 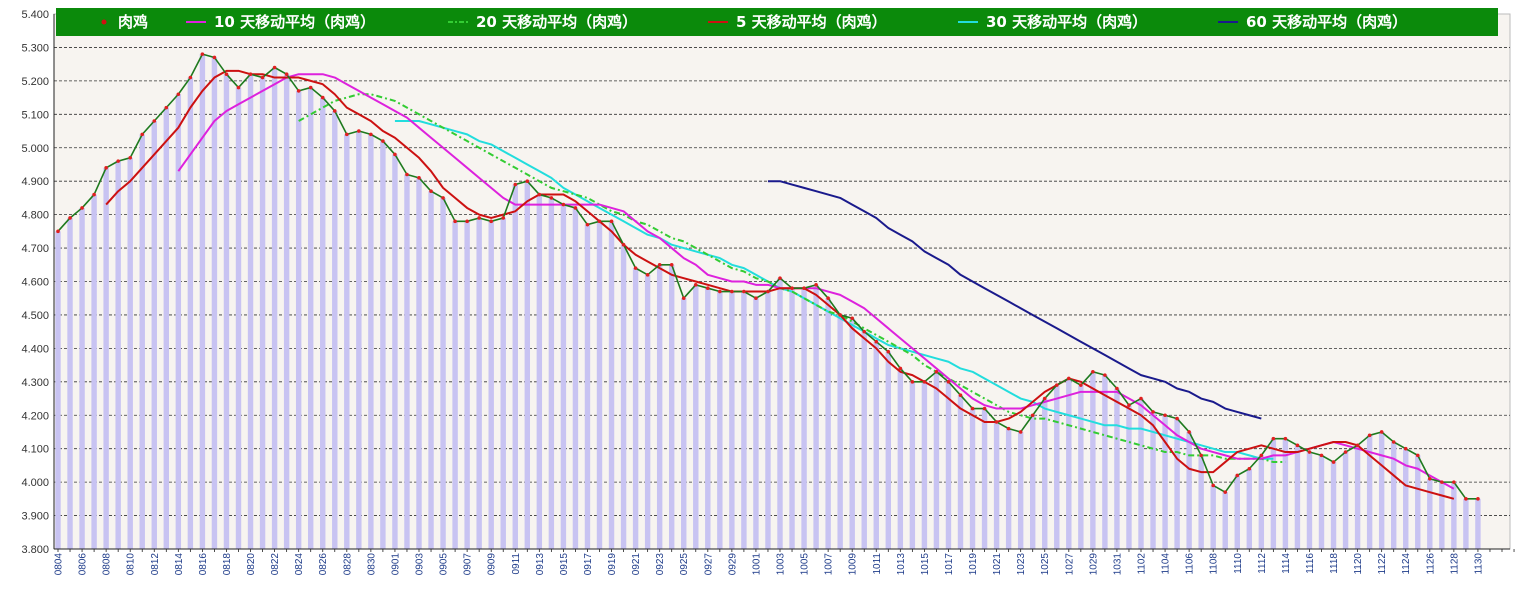 I want to click on x-tick-label: 1122, so click(x=1382, y=564).